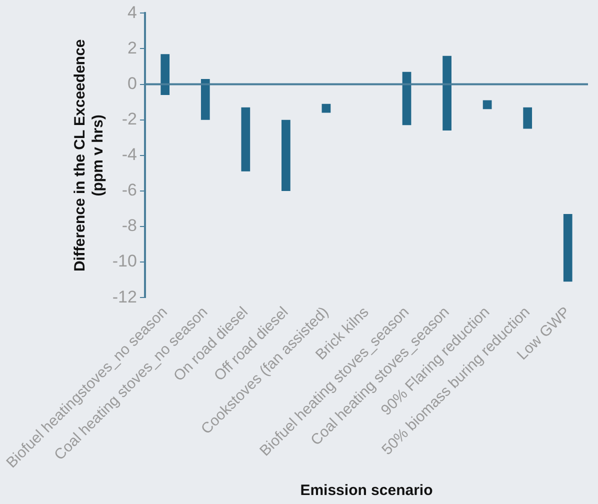  What do you see at coordinates (129, 154) in the screenshot?
I see `y-tick-label: -4` at bounding box center [129, 154].